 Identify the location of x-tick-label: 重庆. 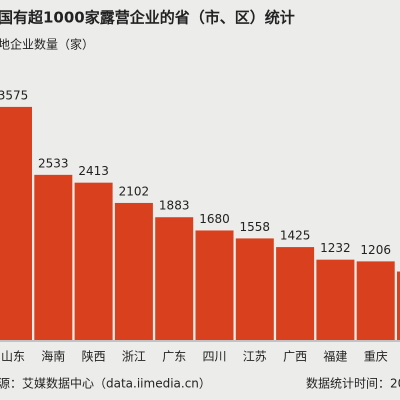
(376, 357).